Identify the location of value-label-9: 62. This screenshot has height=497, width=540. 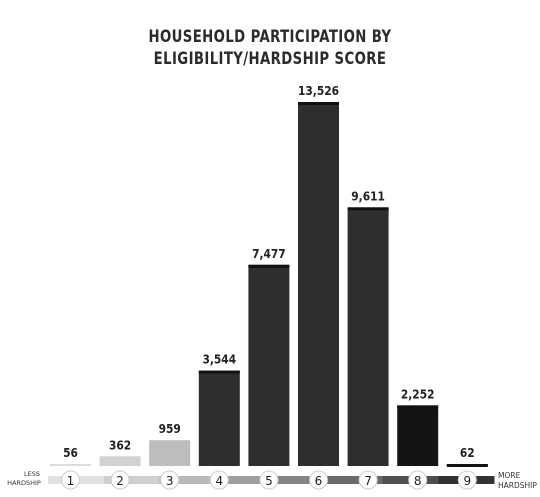
(467, 452).